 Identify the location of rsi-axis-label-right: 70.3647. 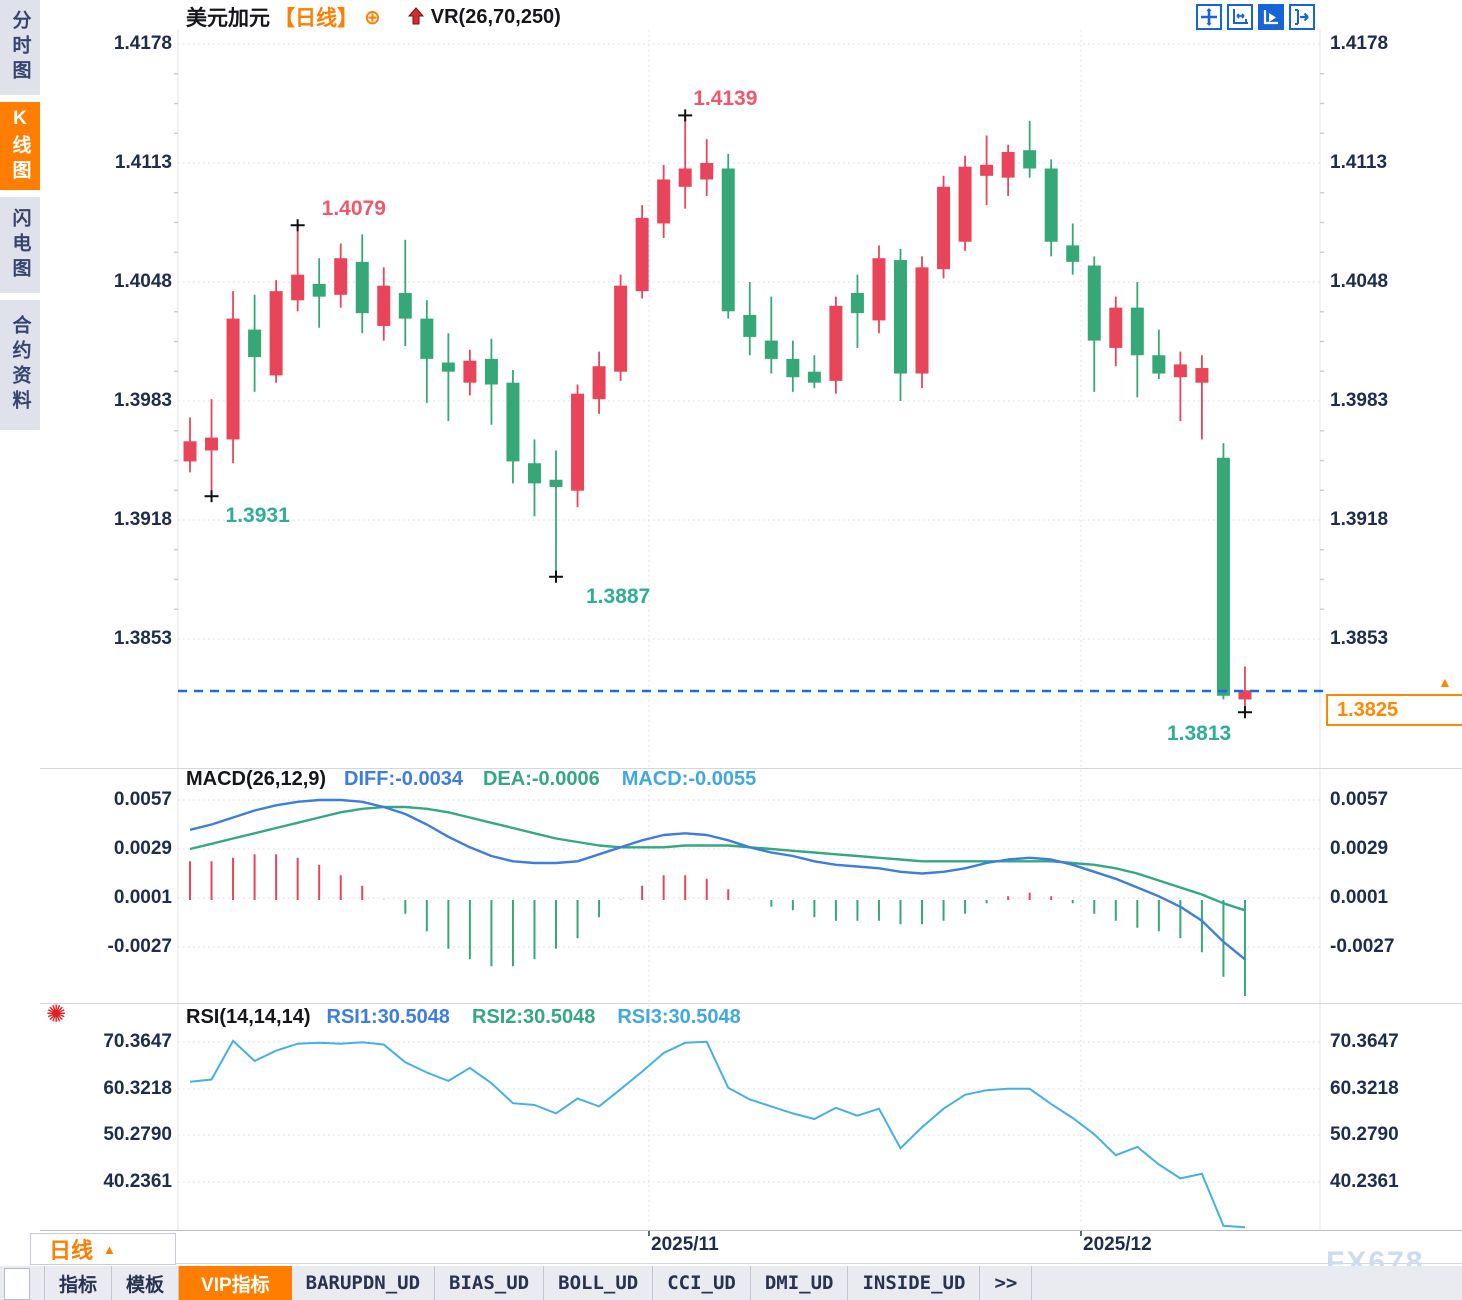
(1364, 1041).